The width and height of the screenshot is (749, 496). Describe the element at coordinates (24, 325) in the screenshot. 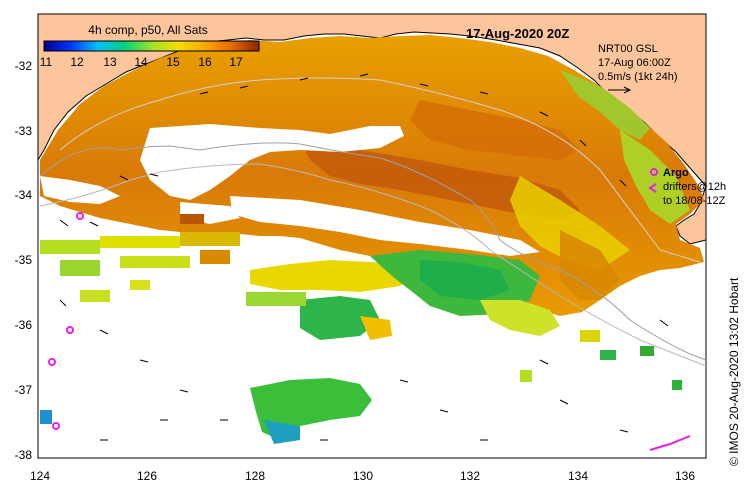

I see `y-tick-label: -36` at that location.